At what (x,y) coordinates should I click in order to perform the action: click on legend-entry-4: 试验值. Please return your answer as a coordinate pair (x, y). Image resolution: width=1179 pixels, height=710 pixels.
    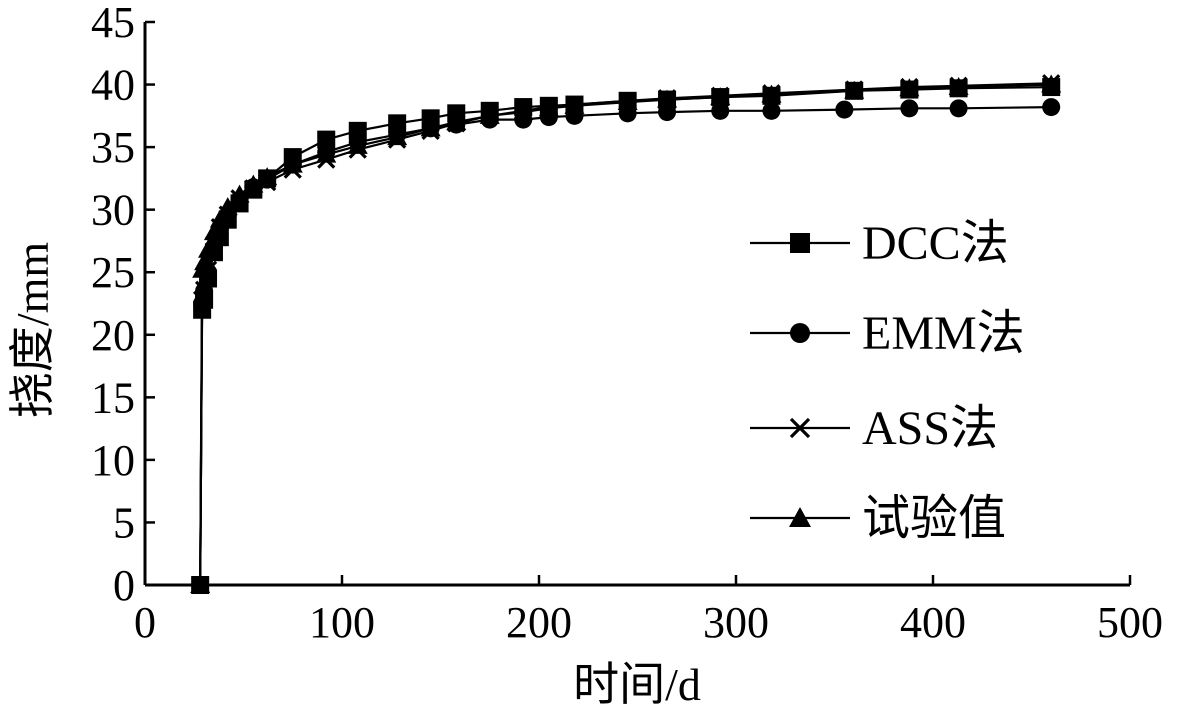
    Looking at the image, I should click on (878, 518).